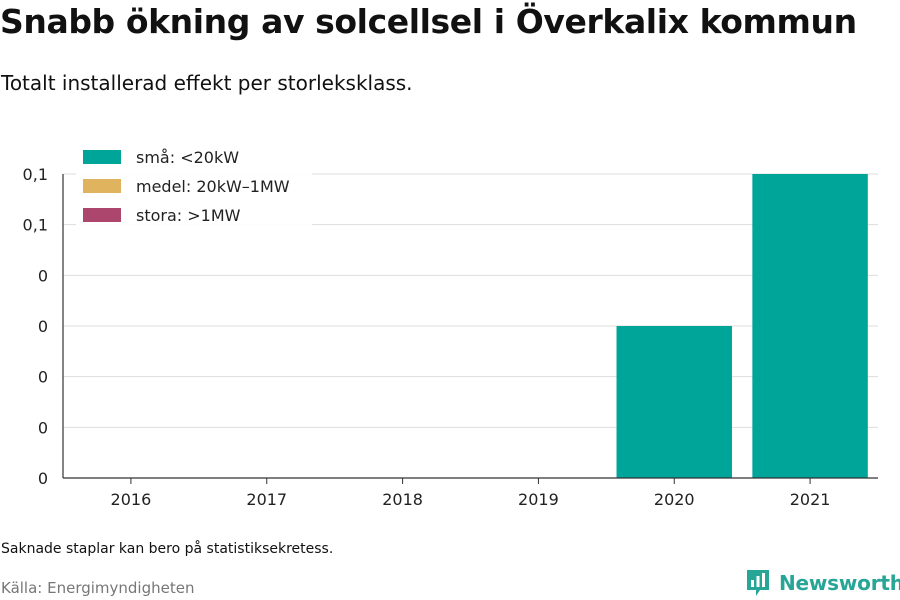 Image resolution: width=900 pixels, height=600 pixels. Describe the element at coordinates (402, 499) in the screenshot. I see `x-tick-label: 2018` at that location.